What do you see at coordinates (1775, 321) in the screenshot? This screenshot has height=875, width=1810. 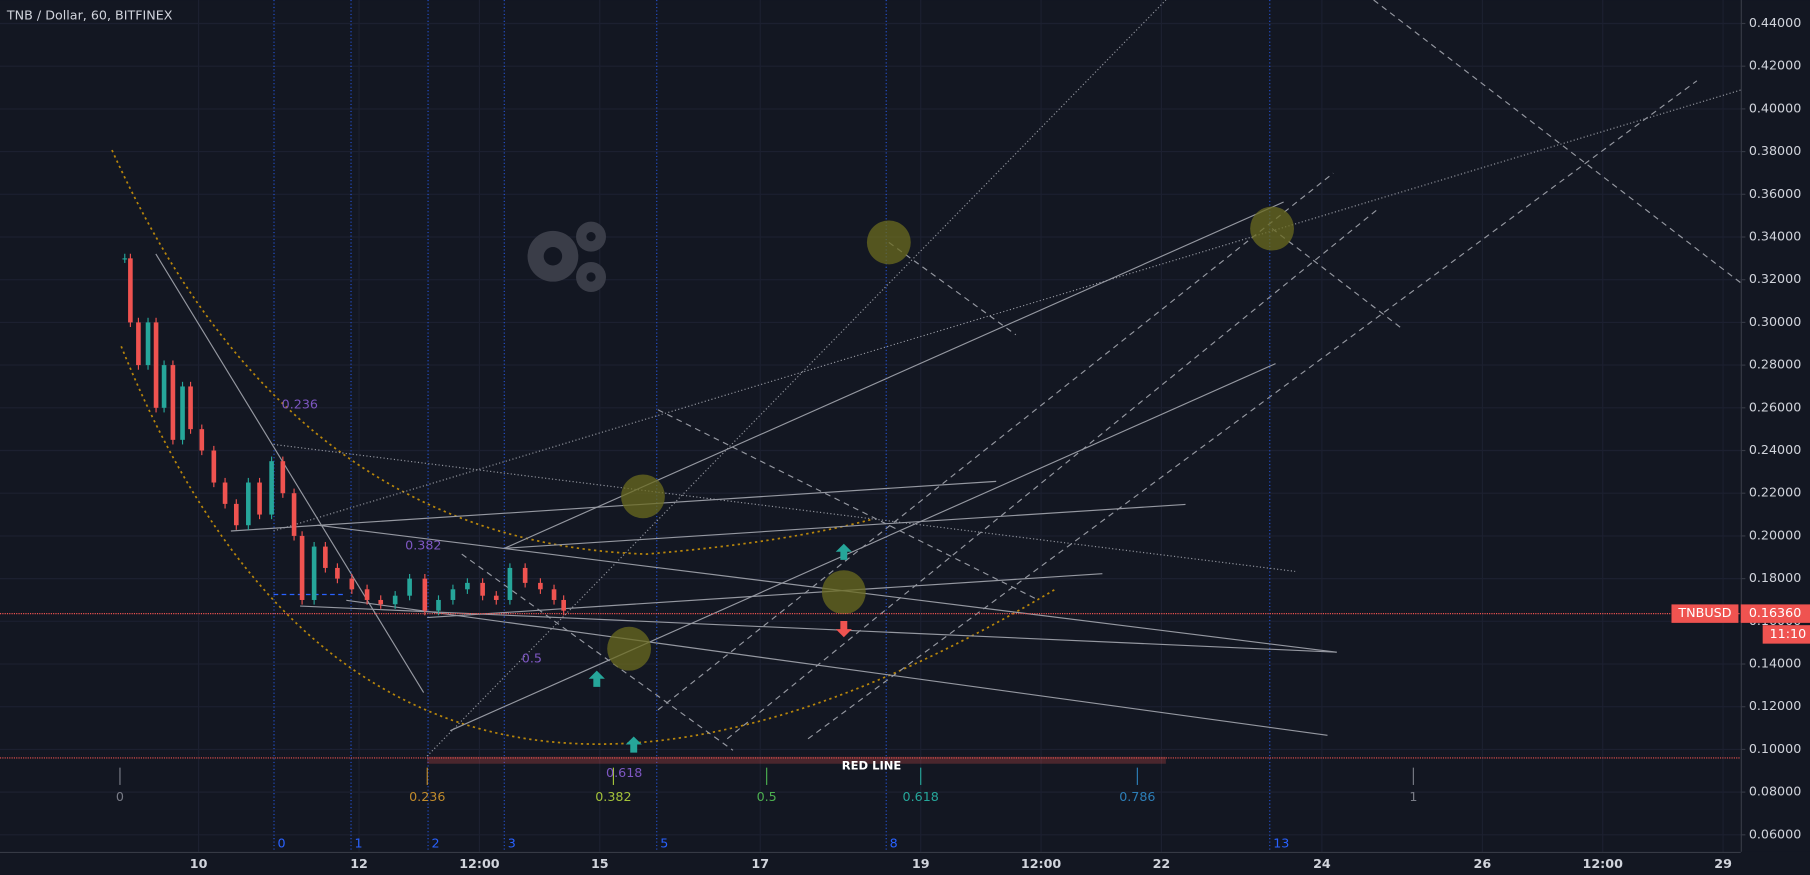 I see `y-tick-label: 0.30000` at bounding box center [1775, 321].